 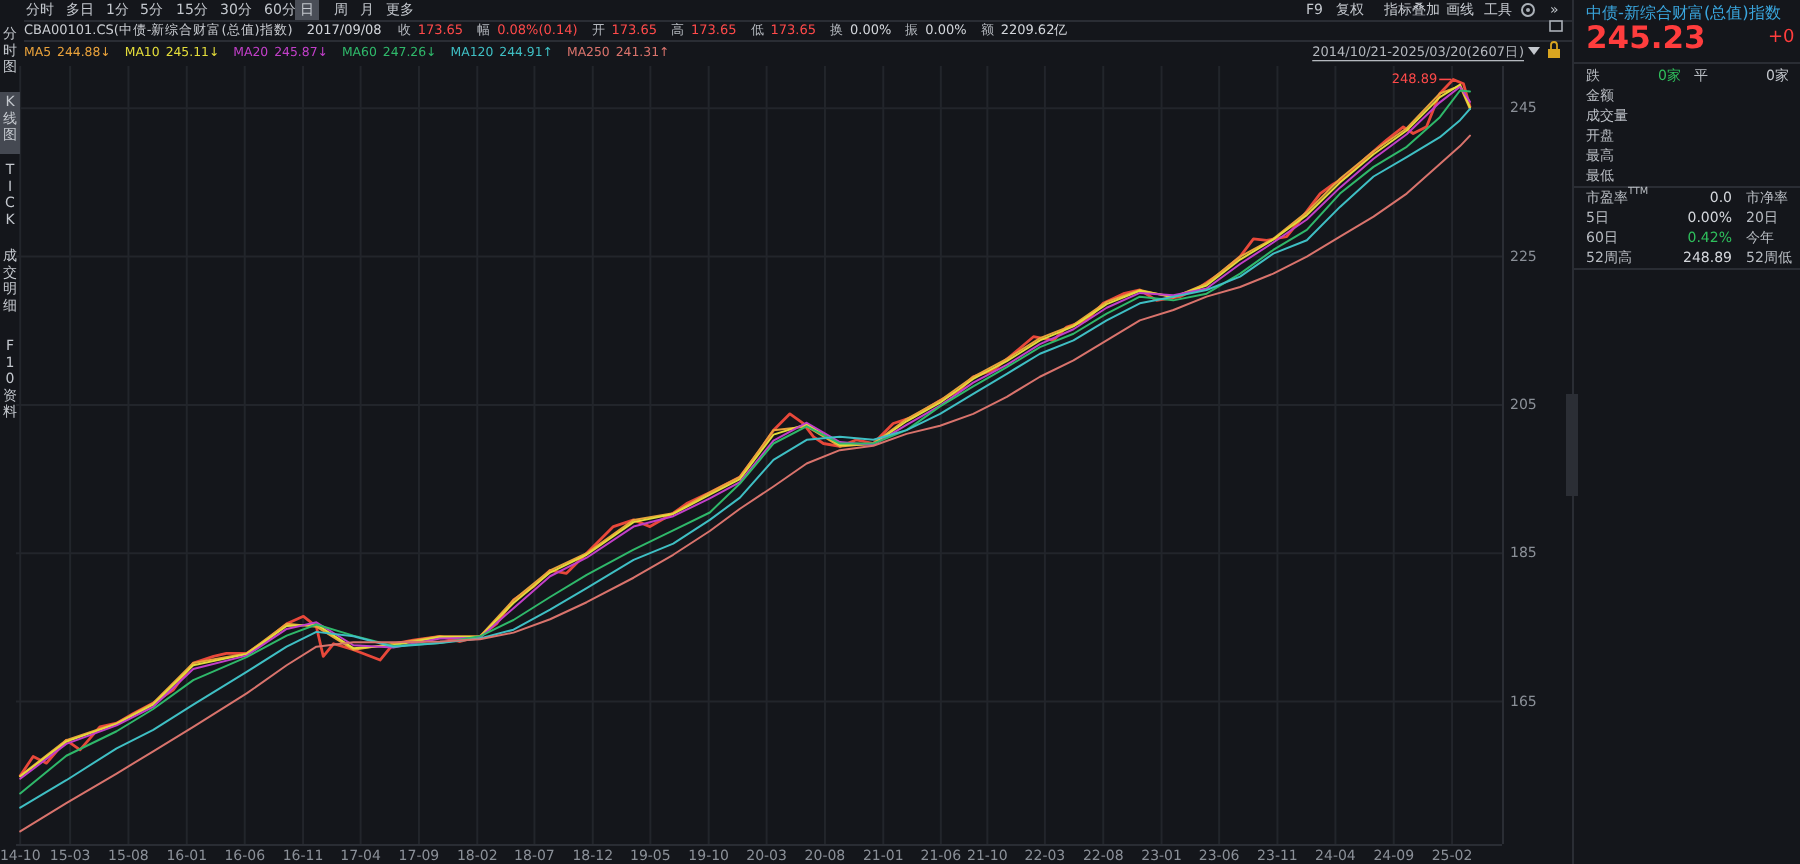 What do you see at coordinates (1646, 38) in the screenshot?
I see `text: 245.23` at bounding box center [1646, 38].